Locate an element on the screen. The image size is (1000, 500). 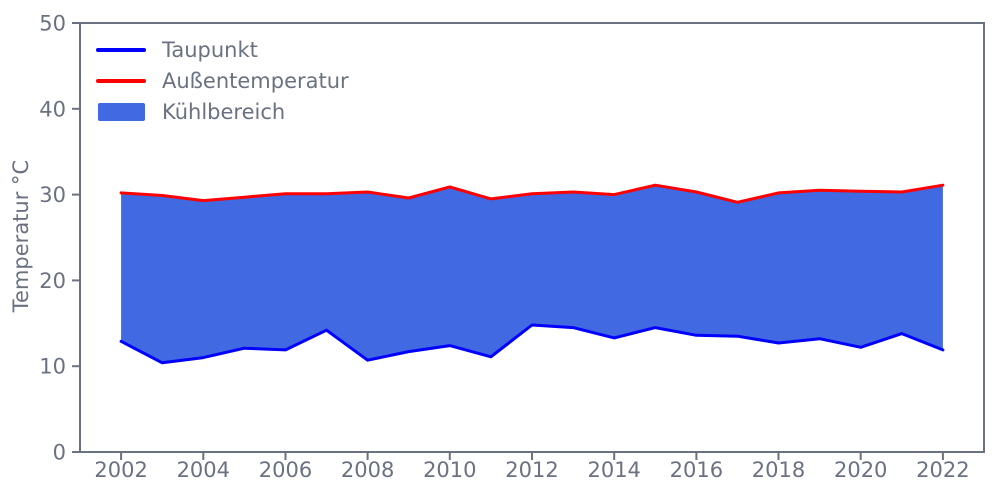
y-axis-label: Temperatur °C is located at coordinates (21, 236).